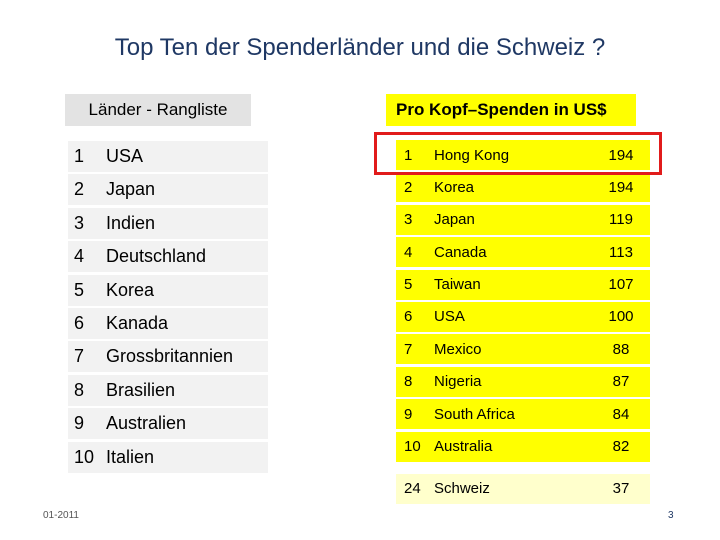  What do you see at coordinates (474, 414) in the screenshot?
I see `country-cell: South Africa` at bounding box center [474, 414].